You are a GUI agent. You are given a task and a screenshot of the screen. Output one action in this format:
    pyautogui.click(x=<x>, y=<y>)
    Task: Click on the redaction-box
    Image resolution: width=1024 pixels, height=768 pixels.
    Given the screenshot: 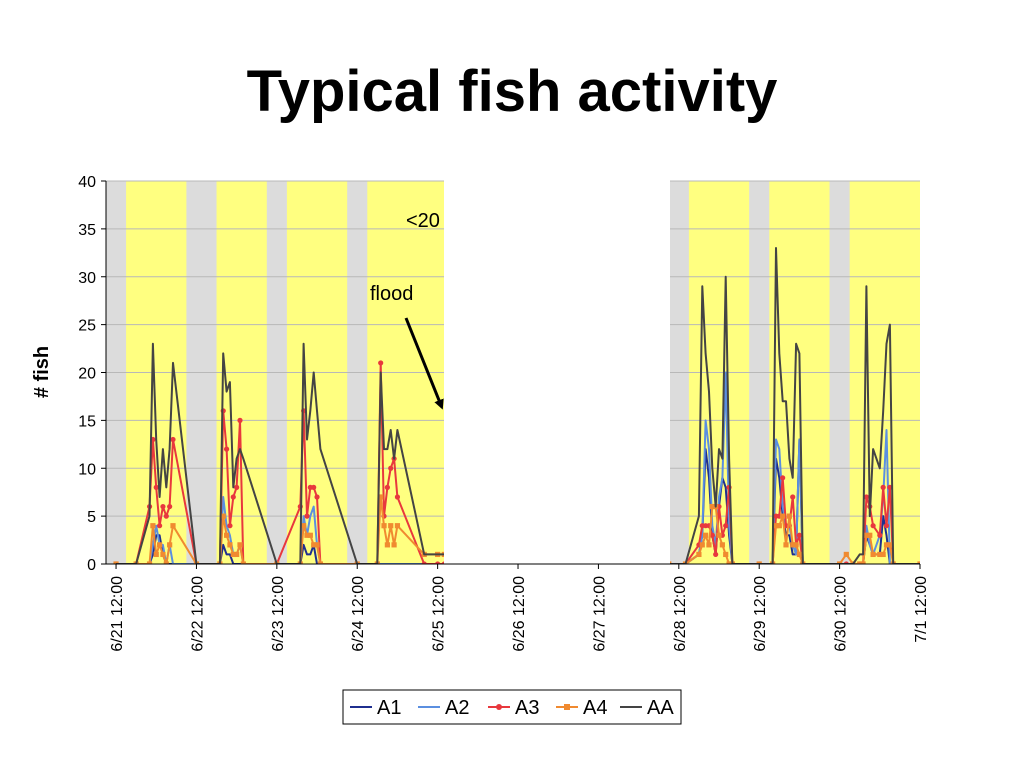 What is the action you would take?
    pyautogui.click(x=557, y=372)
    